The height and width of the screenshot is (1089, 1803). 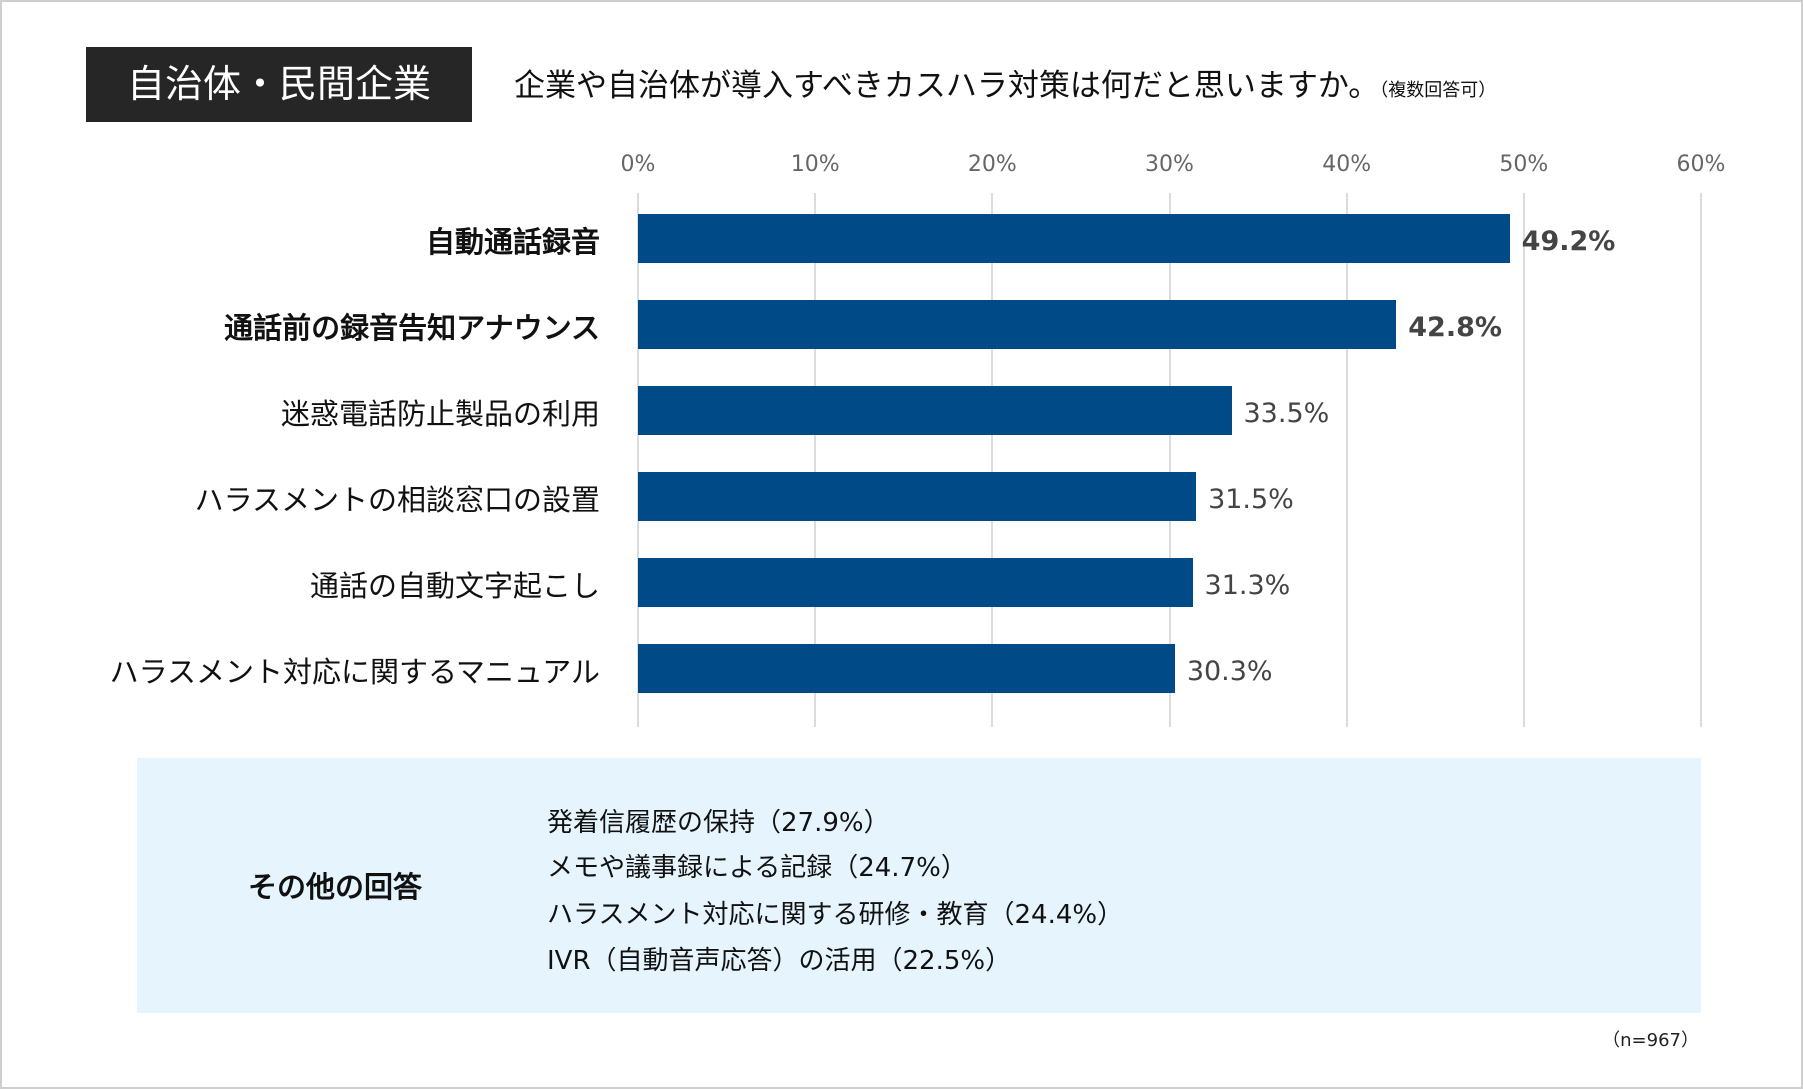 I want to click on x-tick-label: 20%, so click(x=992, y=164).